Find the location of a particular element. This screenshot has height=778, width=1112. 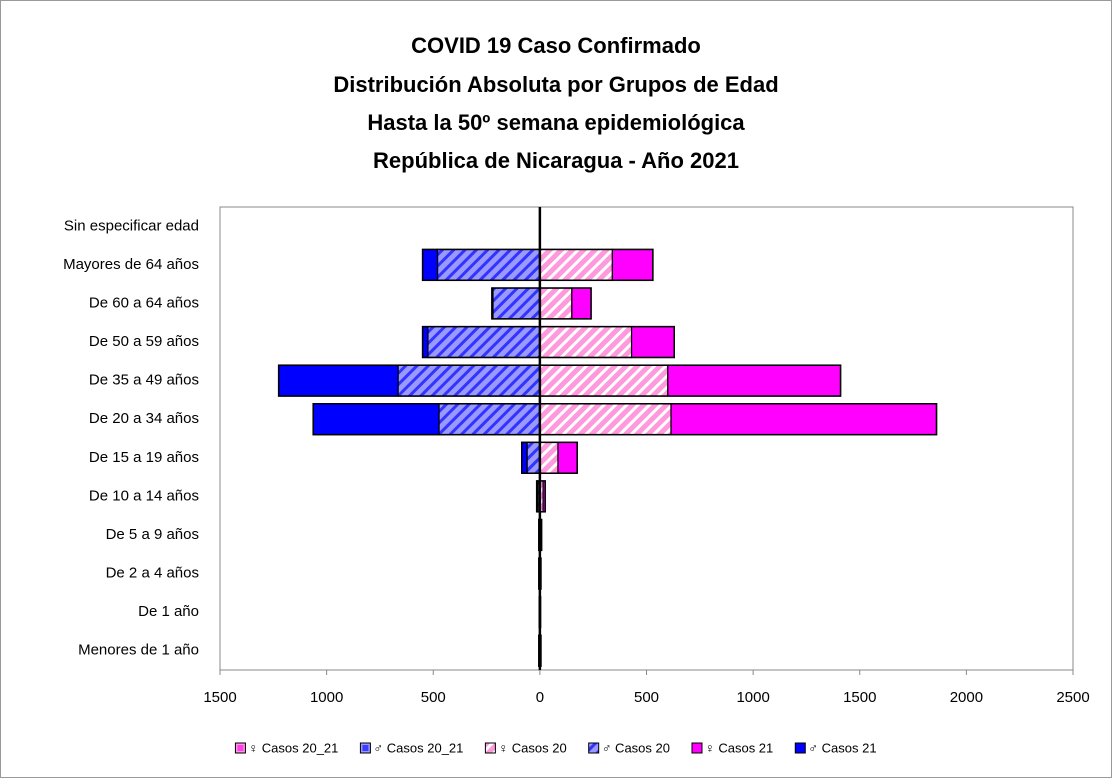

chart-title: Distribución Absoluta por Grupos de Edad is located at coordinates (555, 84).